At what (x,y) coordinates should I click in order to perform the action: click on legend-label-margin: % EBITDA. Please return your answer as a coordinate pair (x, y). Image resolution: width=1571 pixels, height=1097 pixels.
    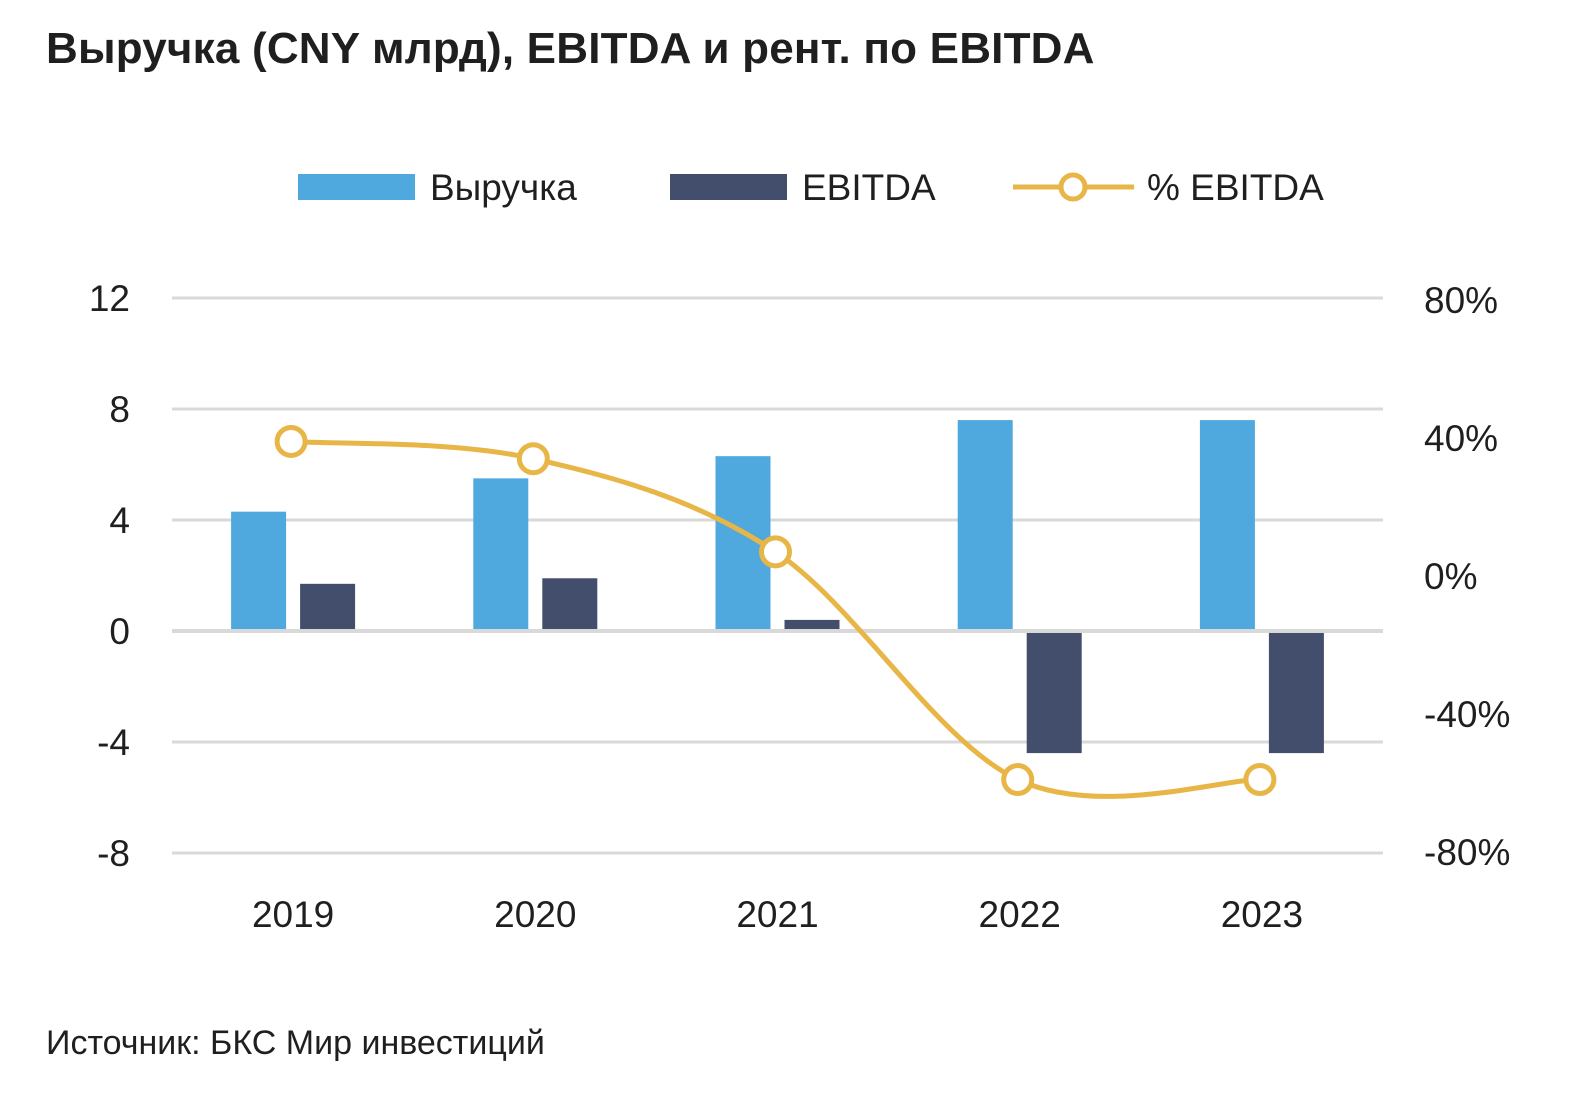
    Looking at the image, I should click on (1235, 187).